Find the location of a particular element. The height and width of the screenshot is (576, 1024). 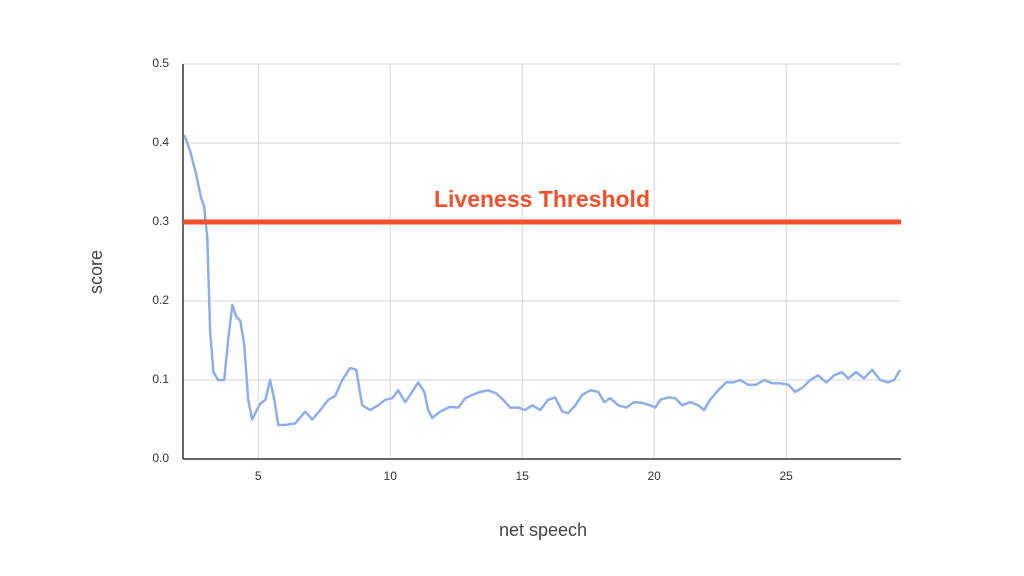

x-tick-label: 10 is located at coordinates (391, 476).